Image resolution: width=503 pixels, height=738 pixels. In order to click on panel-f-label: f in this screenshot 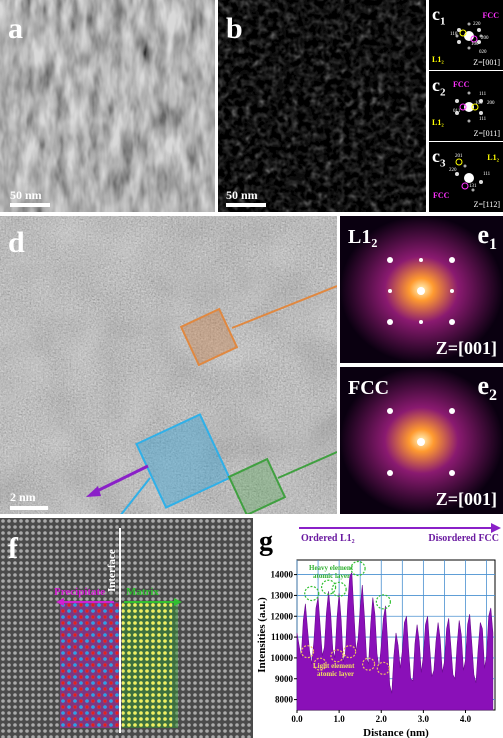, I will do `click(13, 548)`.